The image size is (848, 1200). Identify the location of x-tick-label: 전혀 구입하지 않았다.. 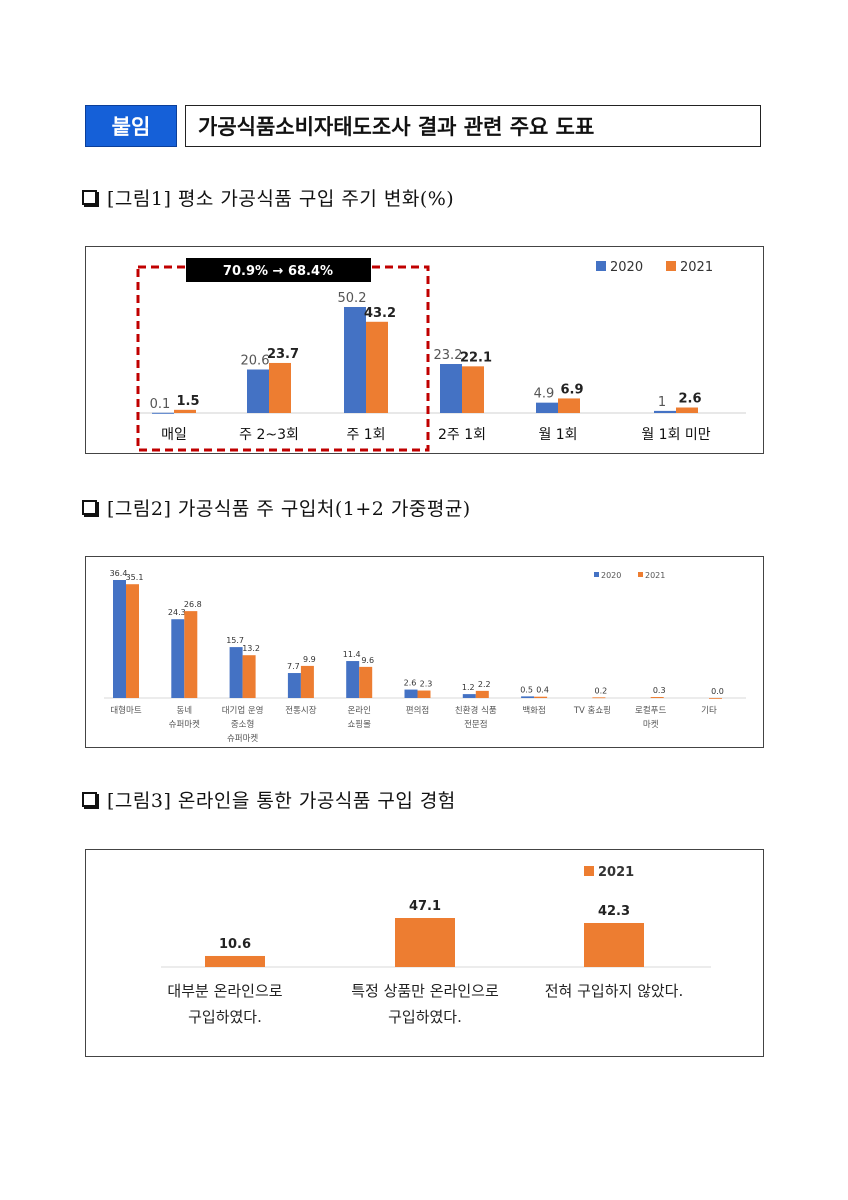
(614, 991).